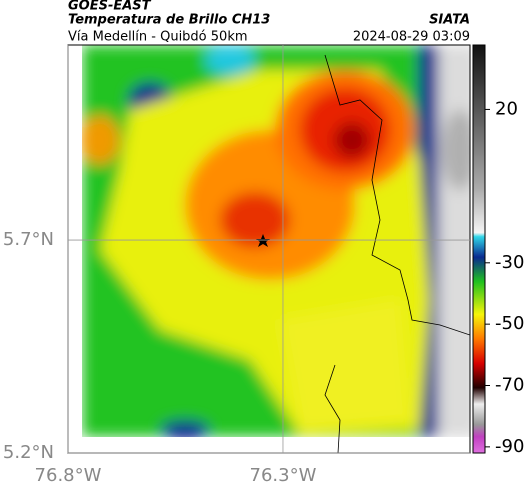  I want to click on subtitle: Vía Medellín - Quibdó 50km, so click(158, 37).